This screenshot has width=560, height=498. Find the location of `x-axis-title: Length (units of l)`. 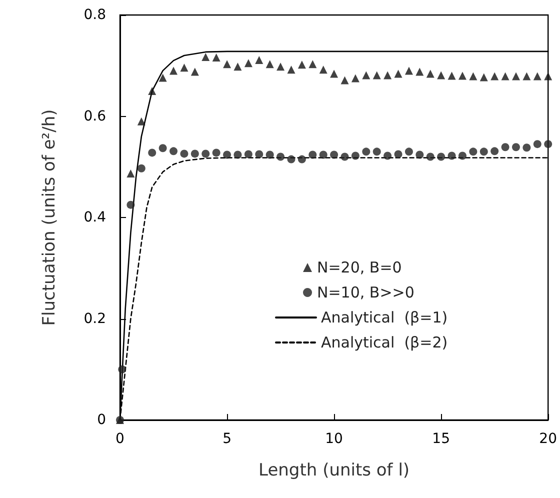

x-axis-title: Length (units of l) is located at coordinates (334, 470).